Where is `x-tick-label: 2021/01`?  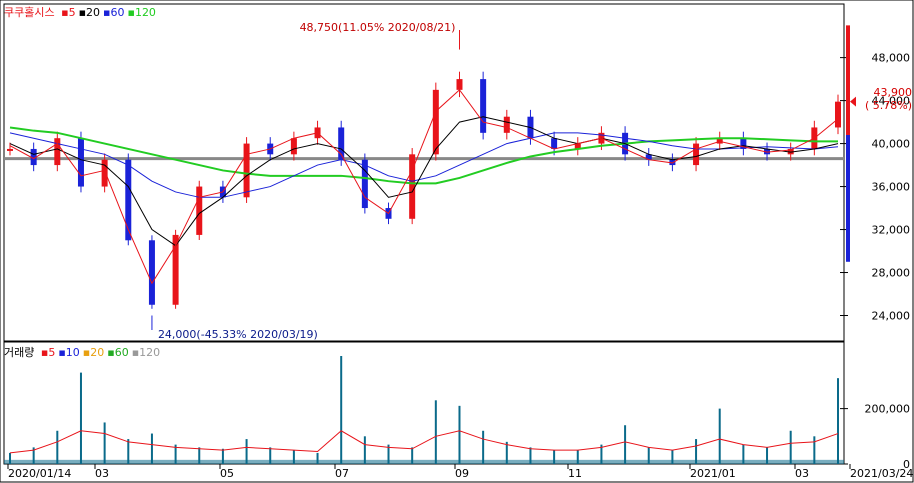
x-tick-label: 2021/01 is located at coordinates (713, 473).